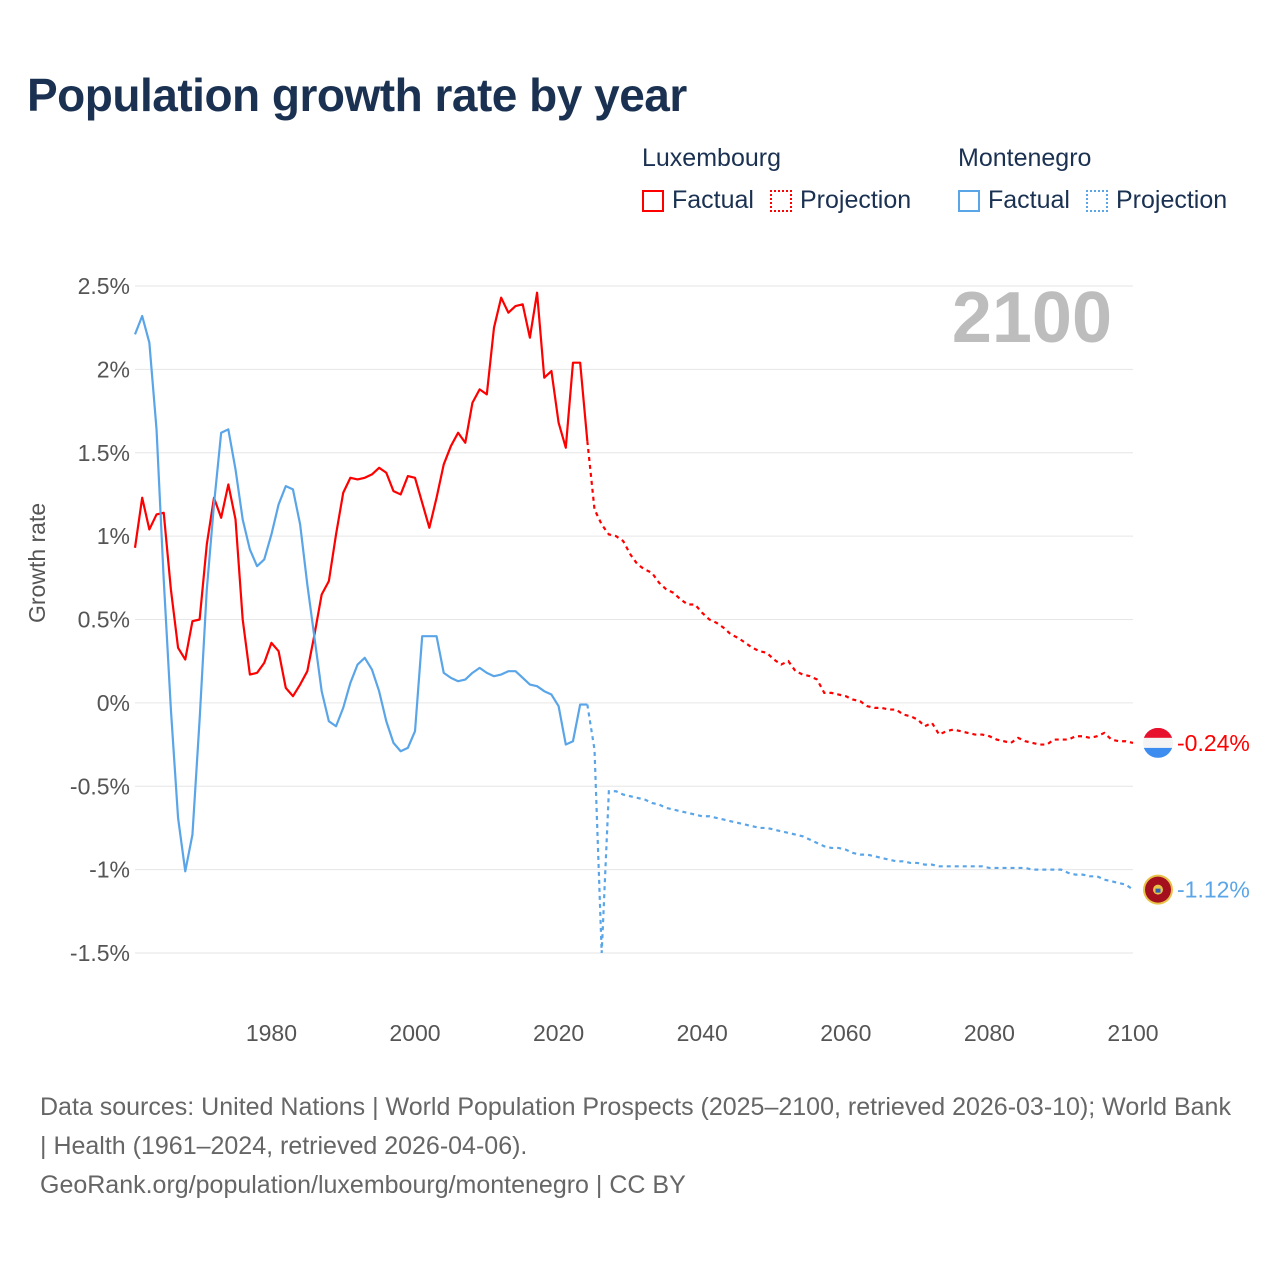 The width and height of the screenshot is (1280, 1280). Describe the element at coordinates (1025, 158) in the screenshot. I see `legend-country-label: Montenegro` at that location.